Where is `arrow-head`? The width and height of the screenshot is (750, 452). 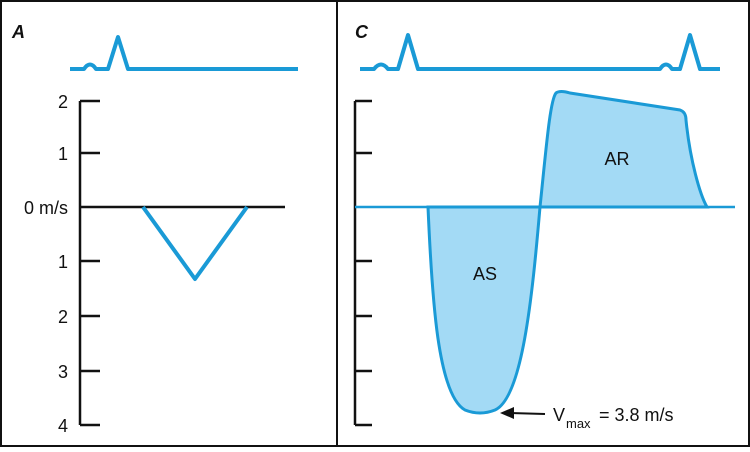 arrow-head is located at coordinates (507, 413).